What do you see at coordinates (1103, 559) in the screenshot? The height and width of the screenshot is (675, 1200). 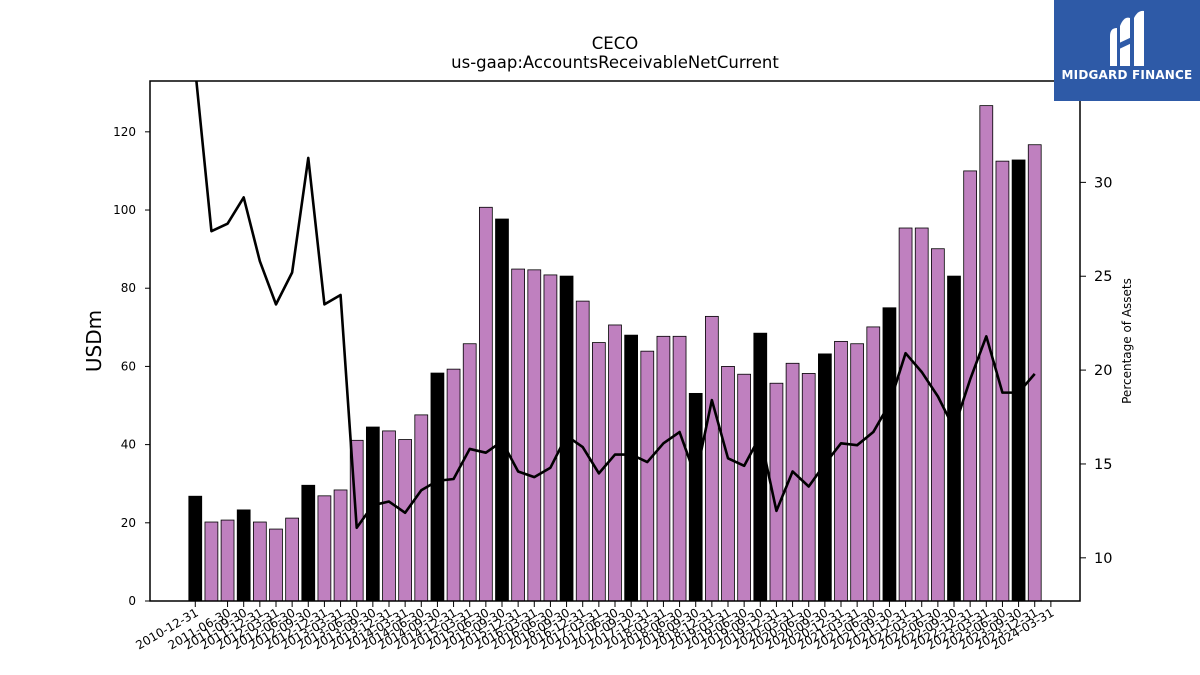 I see `y2-tick-label: 10` at bounding box center [1103, 559].